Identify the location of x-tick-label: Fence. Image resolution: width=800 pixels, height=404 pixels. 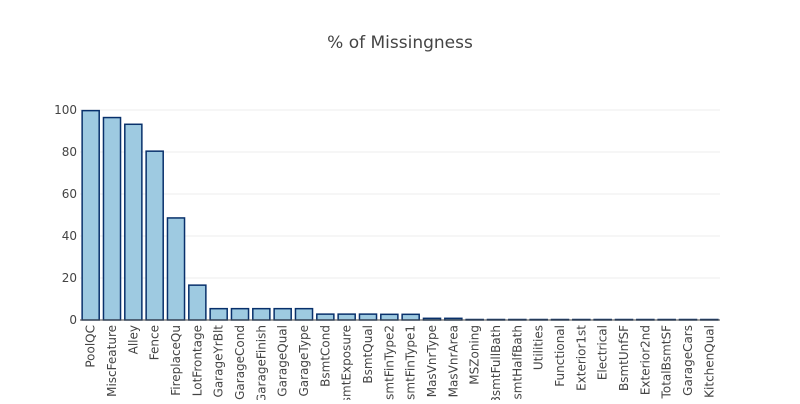
(155, 342).